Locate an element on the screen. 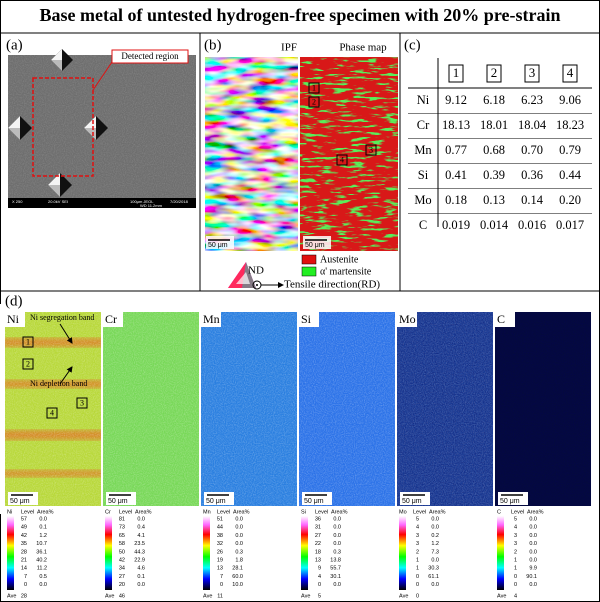  map-label: Ni is located at coordinates (13, 319).